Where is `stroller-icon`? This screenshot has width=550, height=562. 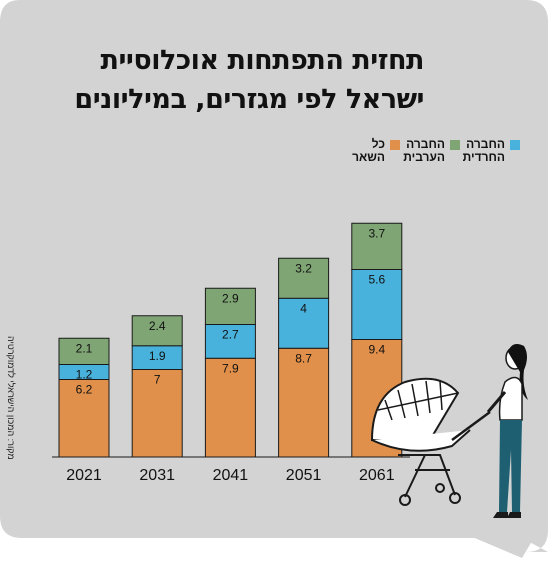
stroller-icon is located at coordinates (430, 441).